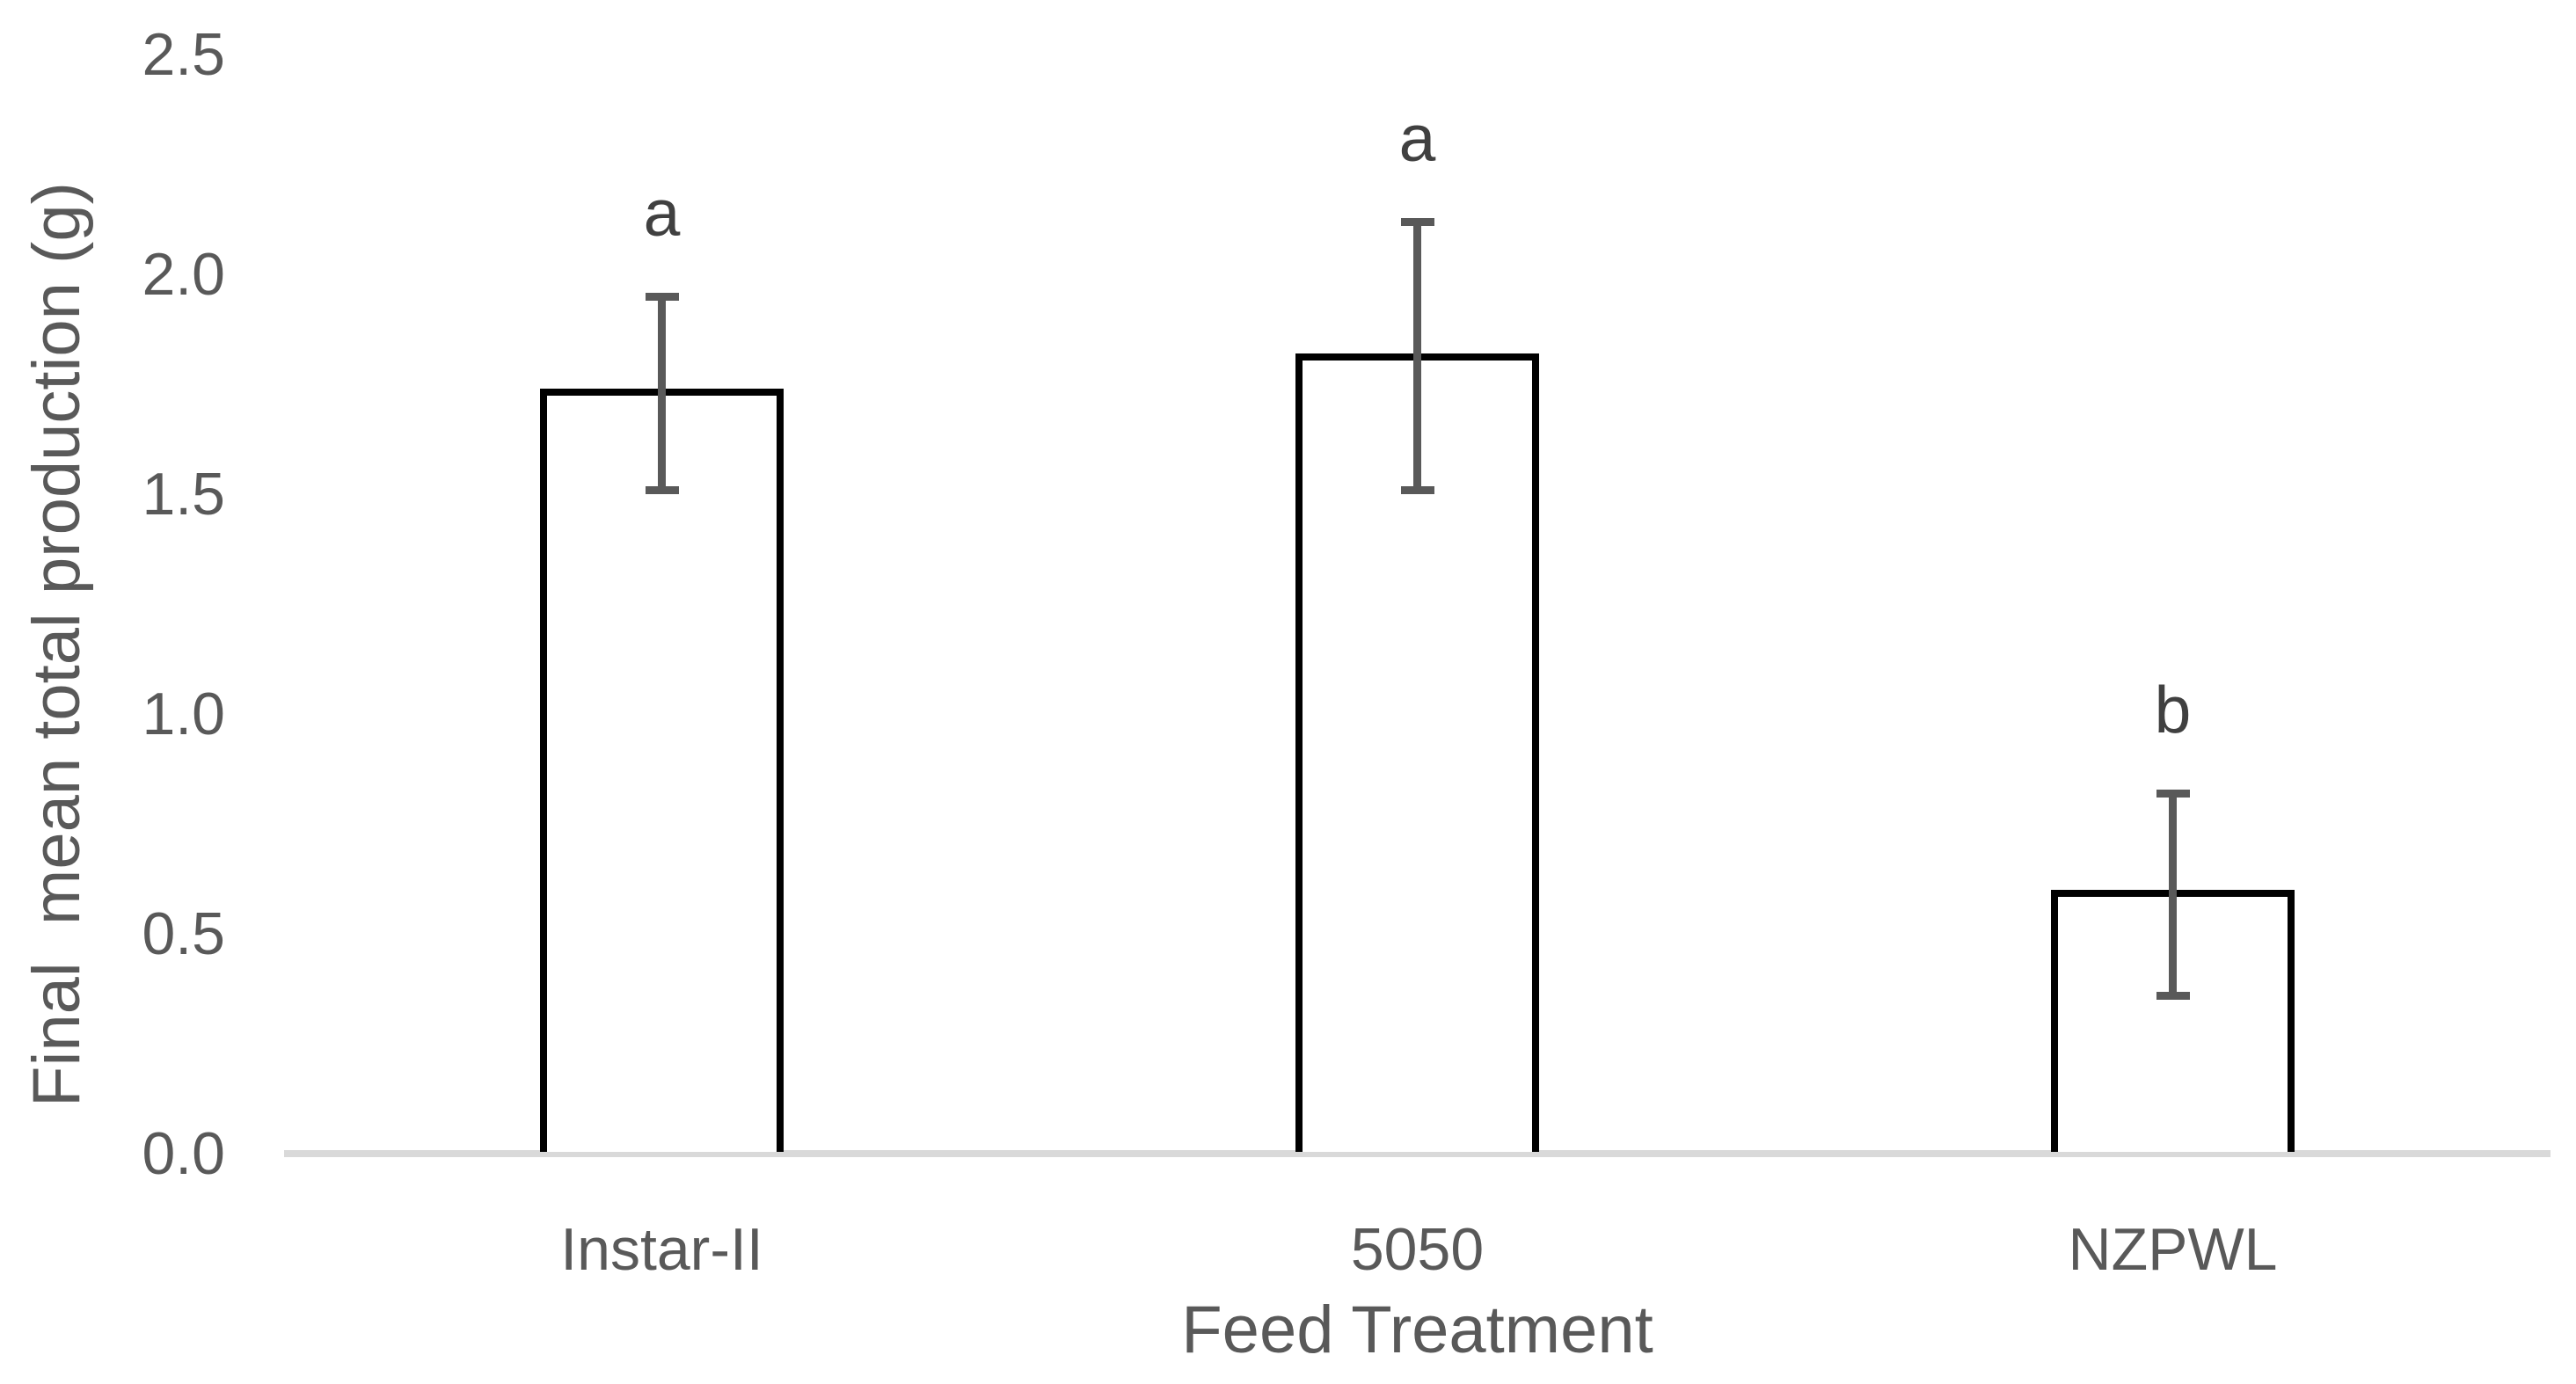 The width and height of the screenshot is (2576, 1384). What do you see at coordinates (662, 296) in the screenshot?
I see `error-cap-top-Instar-II` at bounding box center [662, 296].